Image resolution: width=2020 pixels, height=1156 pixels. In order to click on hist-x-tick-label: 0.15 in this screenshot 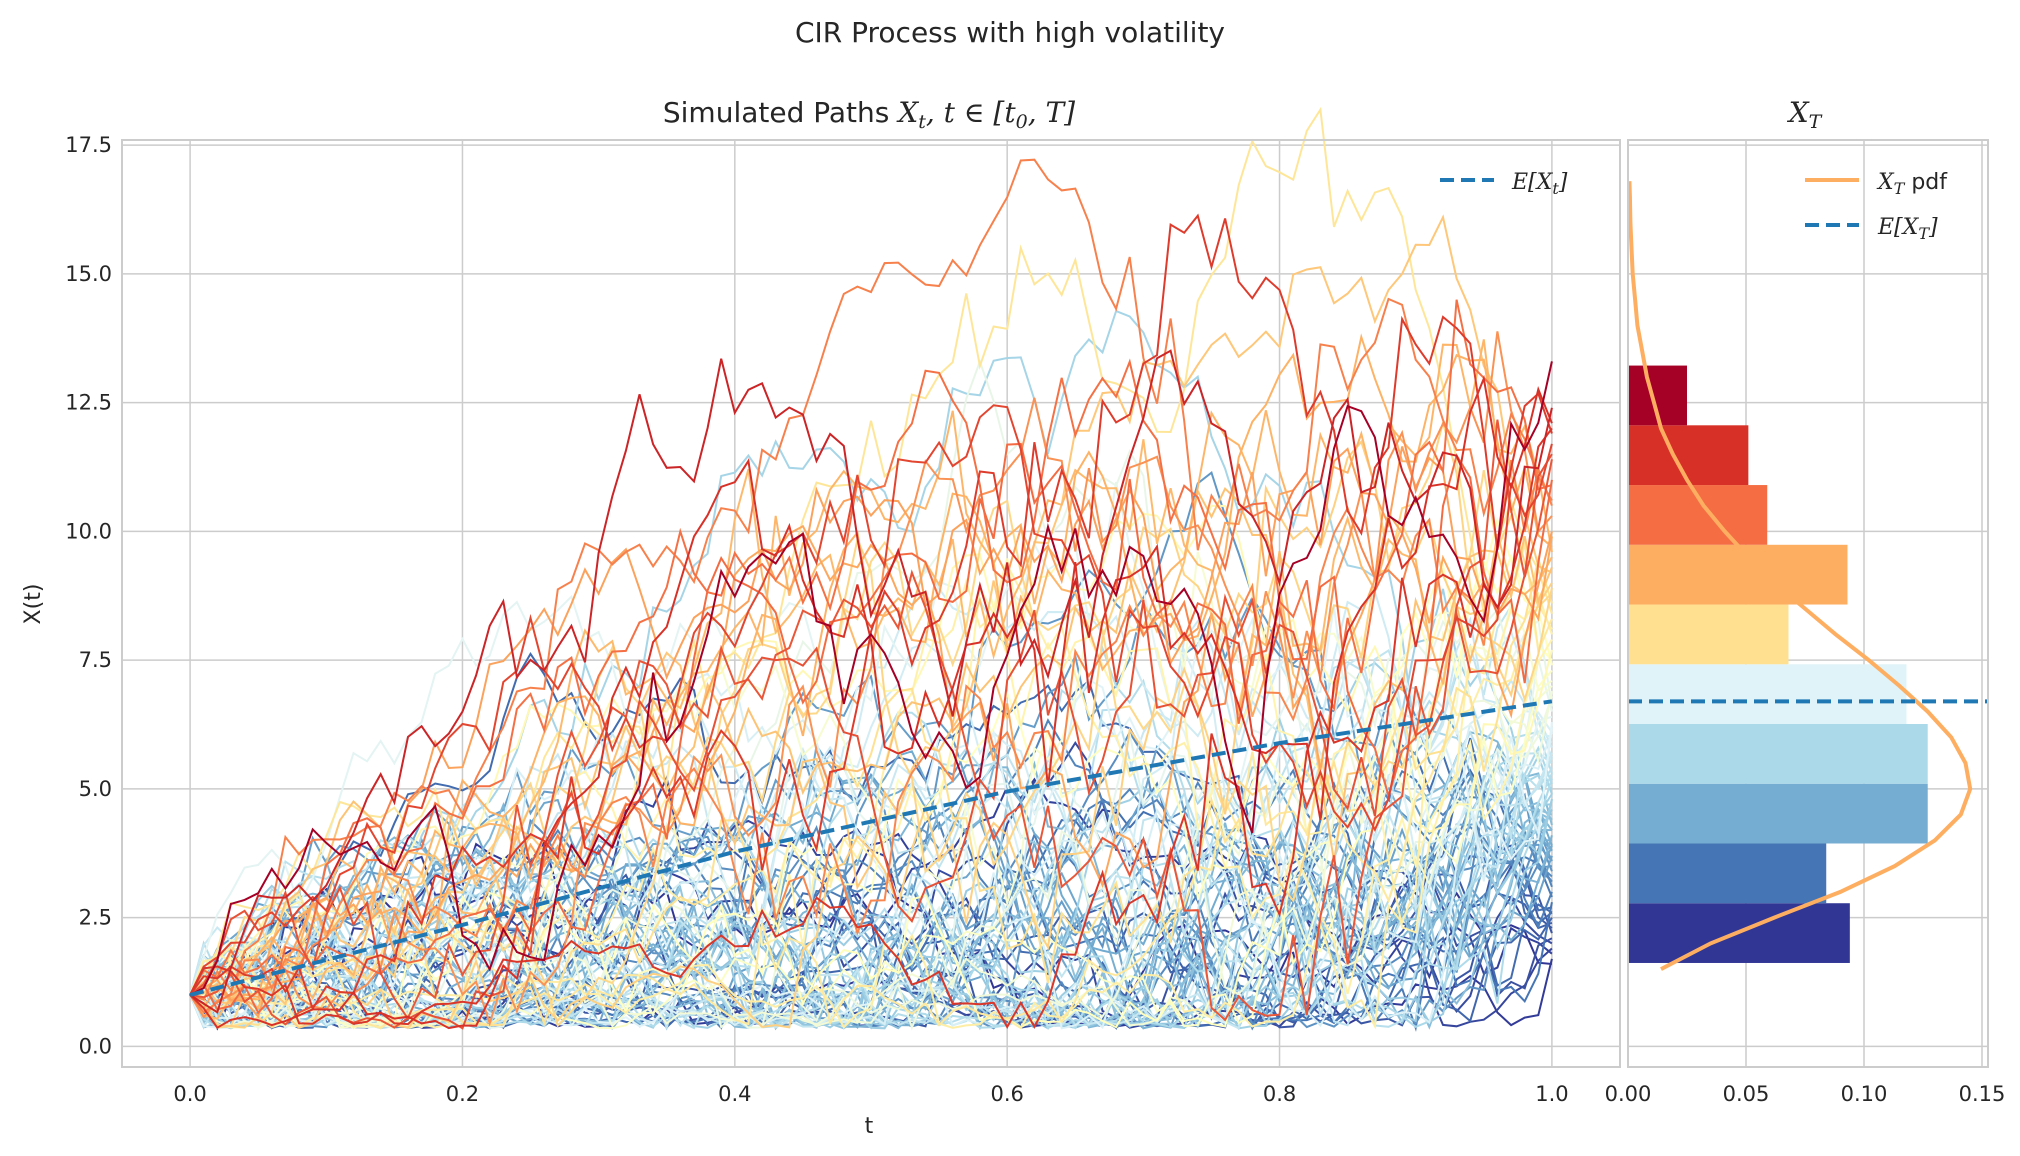, I will do `click(1982, 1094)`.